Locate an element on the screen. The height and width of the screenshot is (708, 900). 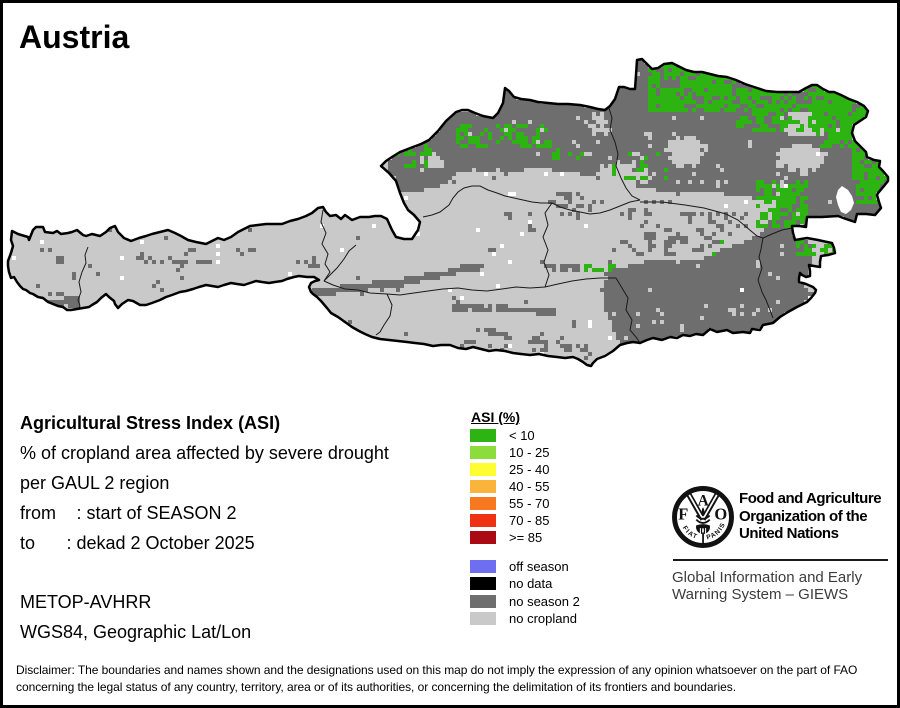
svg-text: F is located at coordinates (683, 514).